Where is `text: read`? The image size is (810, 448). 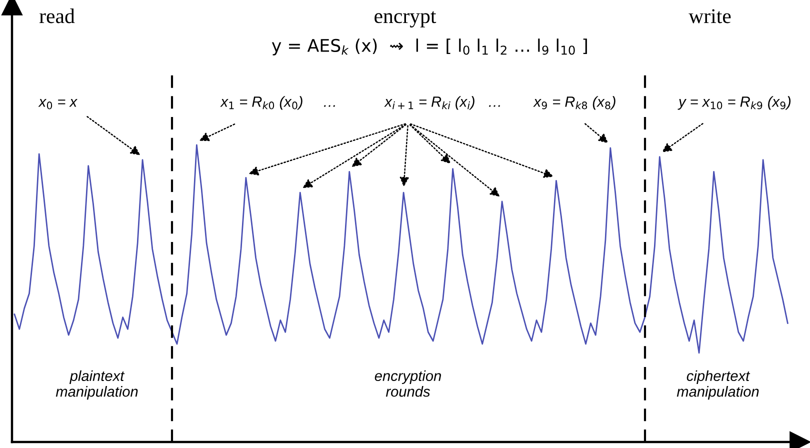 text: read is located at coordinates (57, 16).